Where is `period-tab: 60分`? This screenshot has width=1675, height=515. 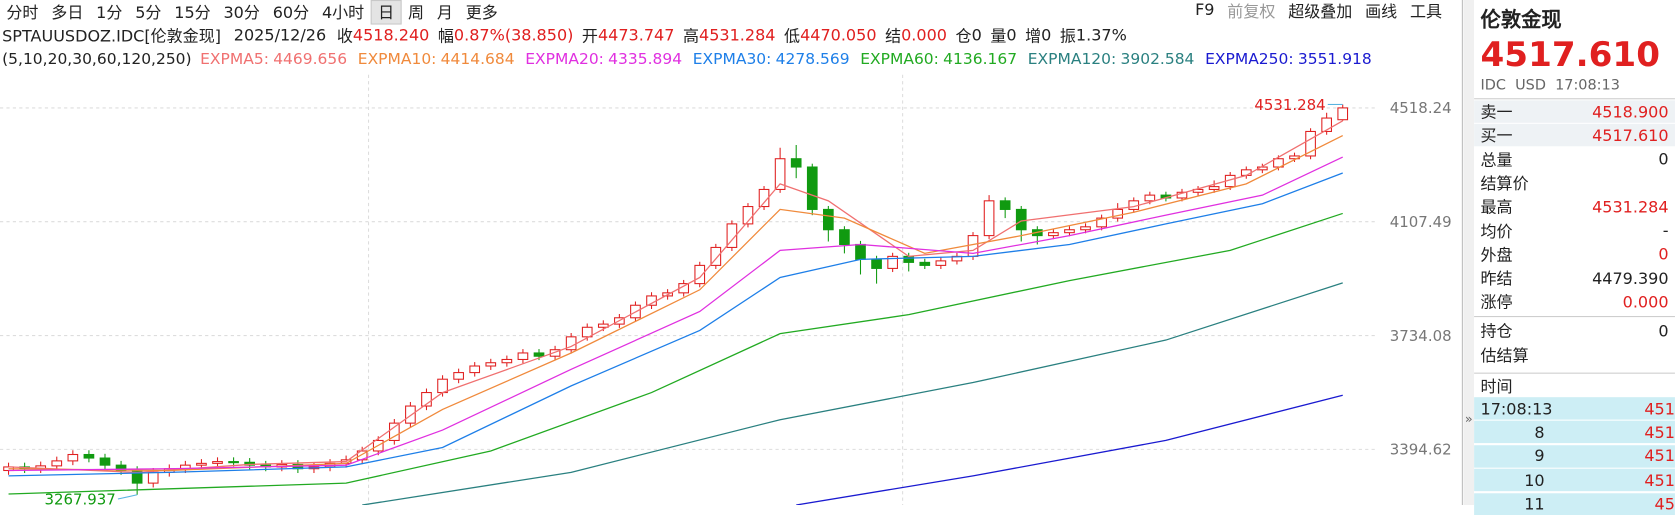
period-tab: 60分 is located at coordinates (291, 12).